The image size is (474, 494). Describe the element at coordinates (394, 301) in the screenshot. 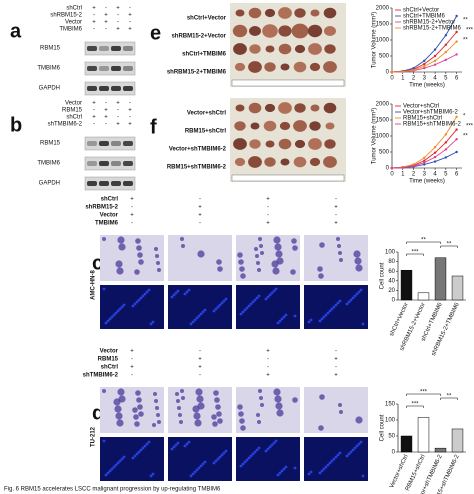

I see `y-tick-label: 0` at that location.